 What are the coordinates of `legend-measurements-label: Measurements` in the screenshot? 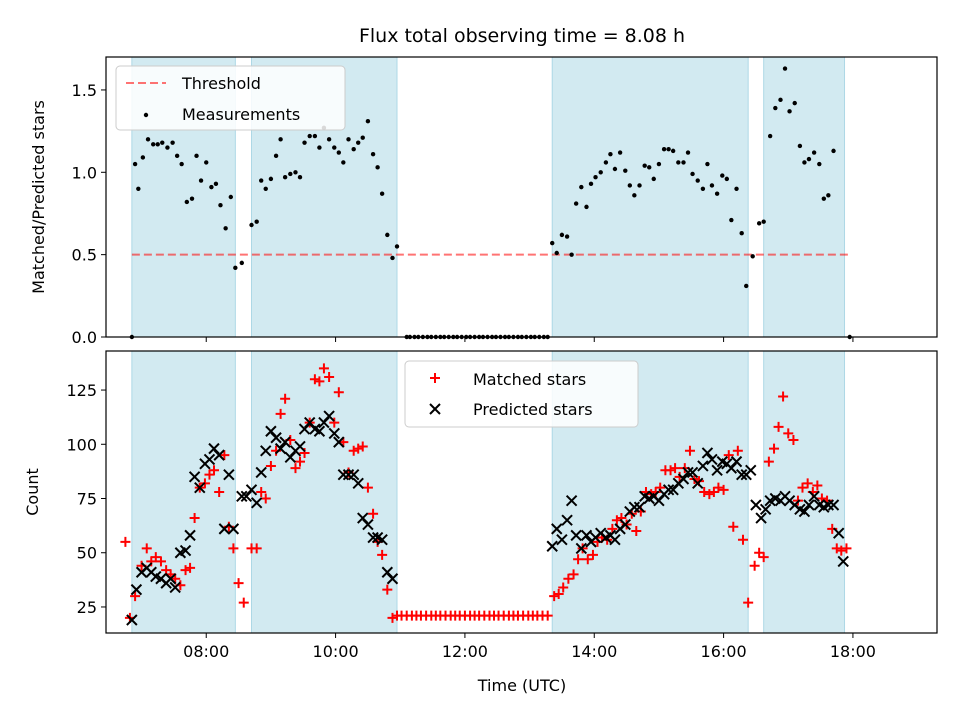 It's located at (241, 114).